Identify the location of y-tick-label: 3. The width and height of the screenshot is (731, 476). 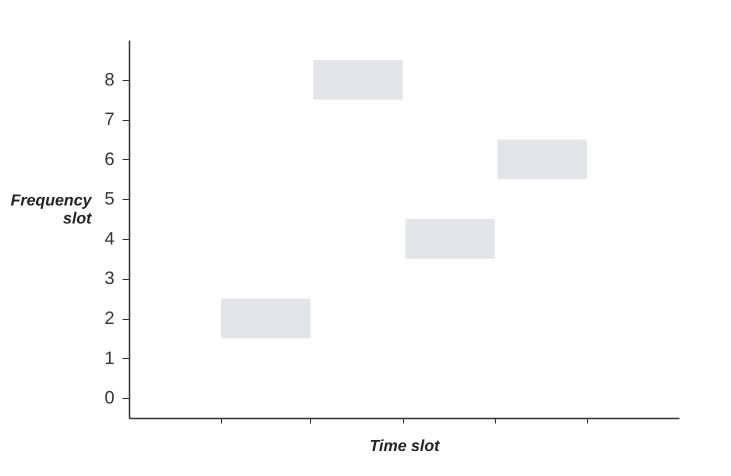
(109, 278).